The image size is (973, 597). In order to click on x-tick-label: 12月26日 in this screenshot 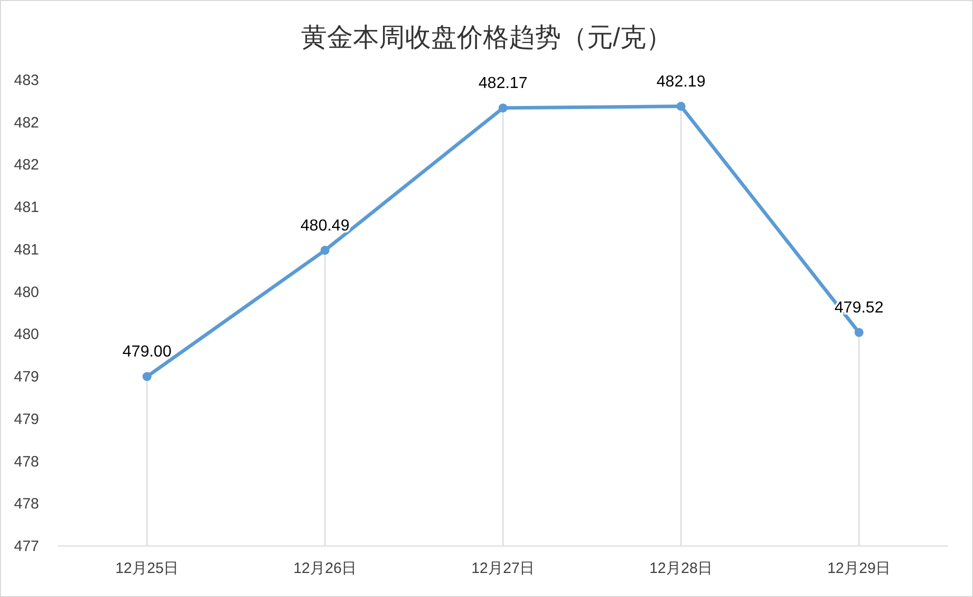, I will do `click(325, 568)`.